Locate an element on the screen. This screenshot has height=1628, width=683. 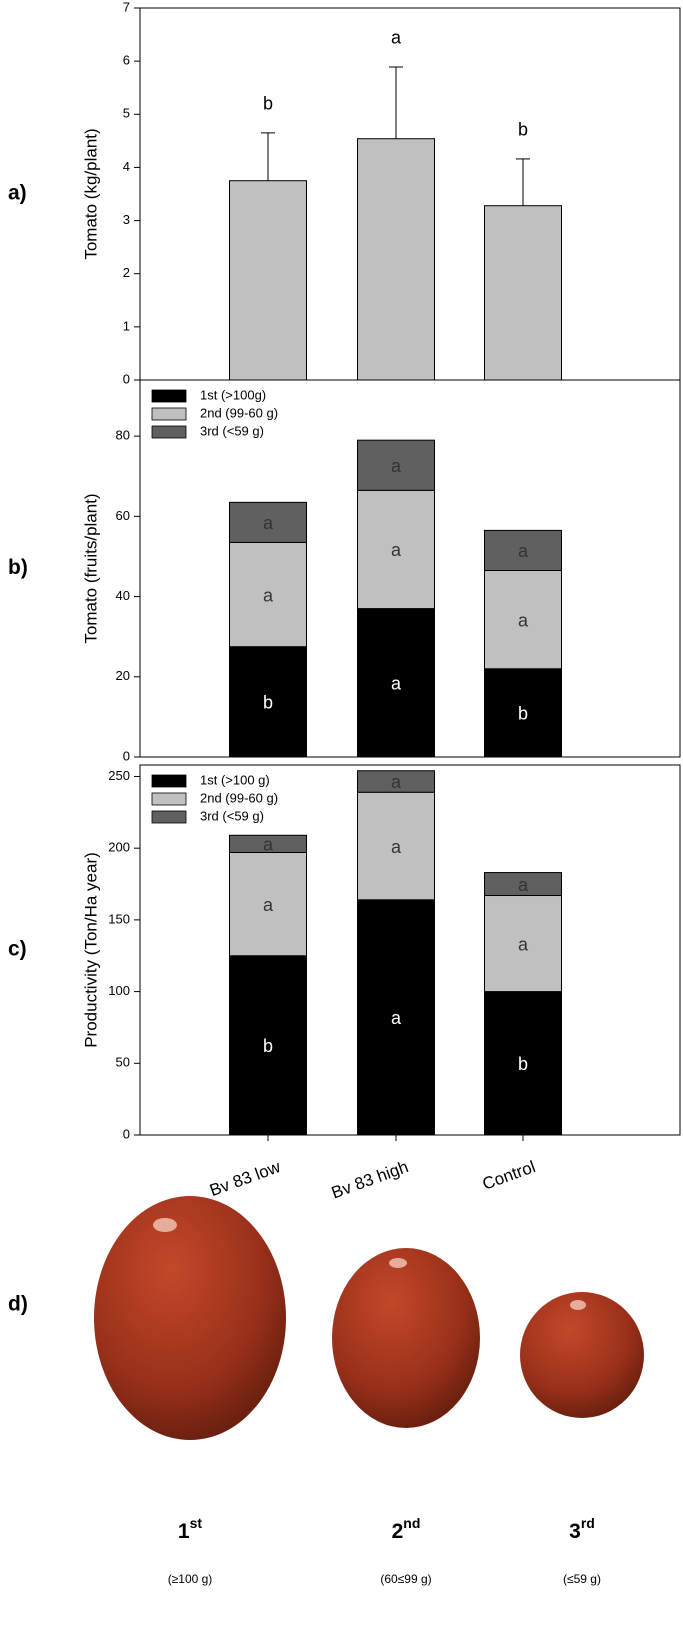
size-class-suffix: st is located at coordinates (196, 1523).